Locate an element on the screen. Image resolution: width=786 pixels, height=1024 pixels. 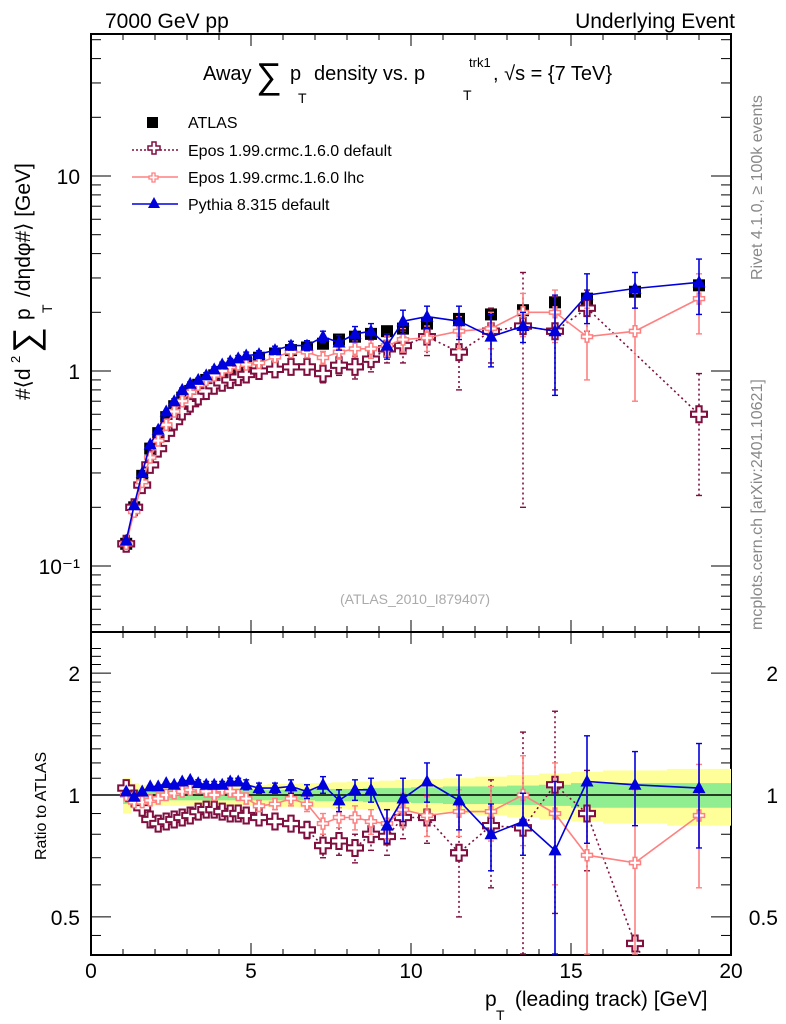
rivet-label-text: Rivet 4.1.0, ≥ 100k events is located at coordinates (757, 187).